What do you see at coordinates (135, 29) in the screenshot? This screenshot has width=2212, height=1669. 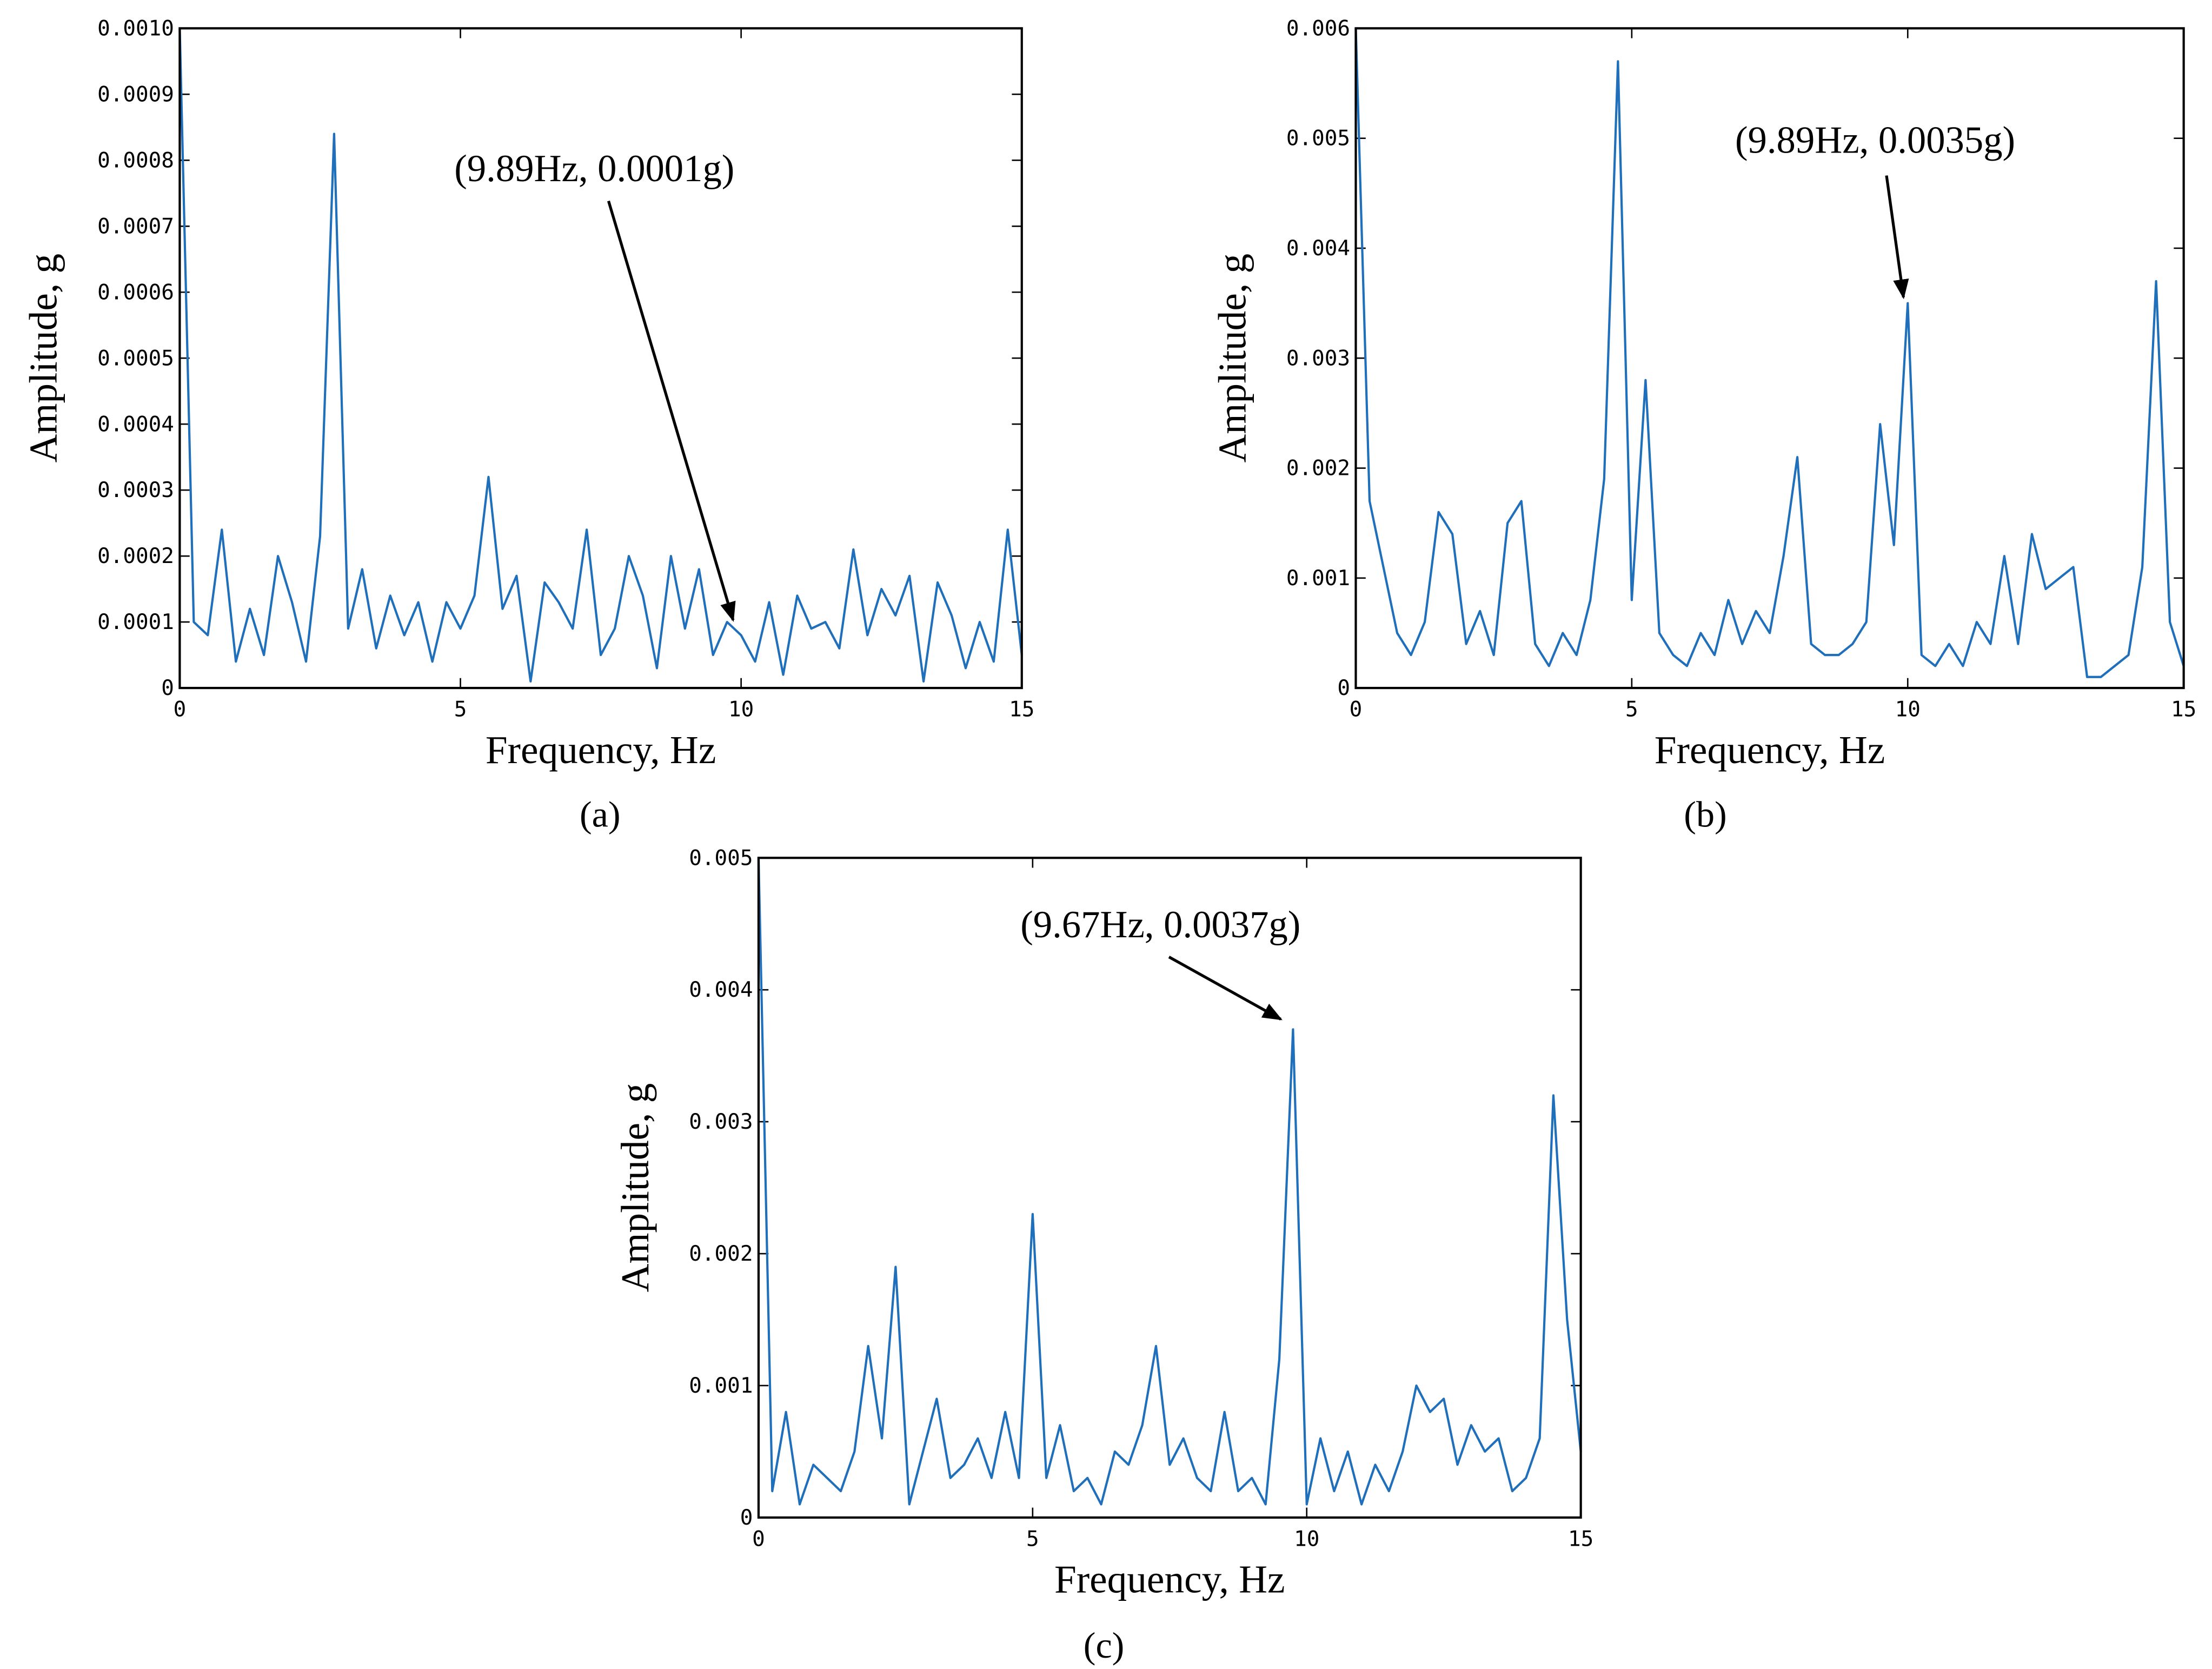 I see `y-tick-label: 0.0010` at bounding box center [135, 29].